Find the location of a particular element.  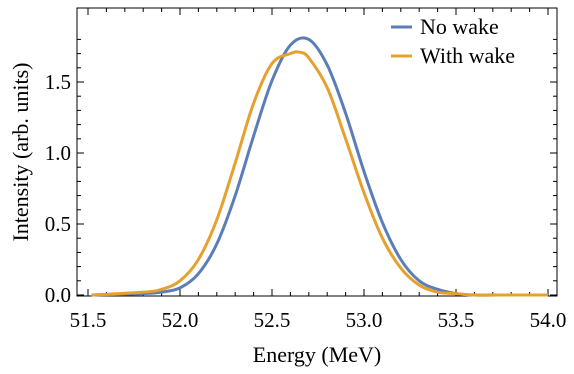

x-tick-label: 51.5 is located at coordinates (88, 320).